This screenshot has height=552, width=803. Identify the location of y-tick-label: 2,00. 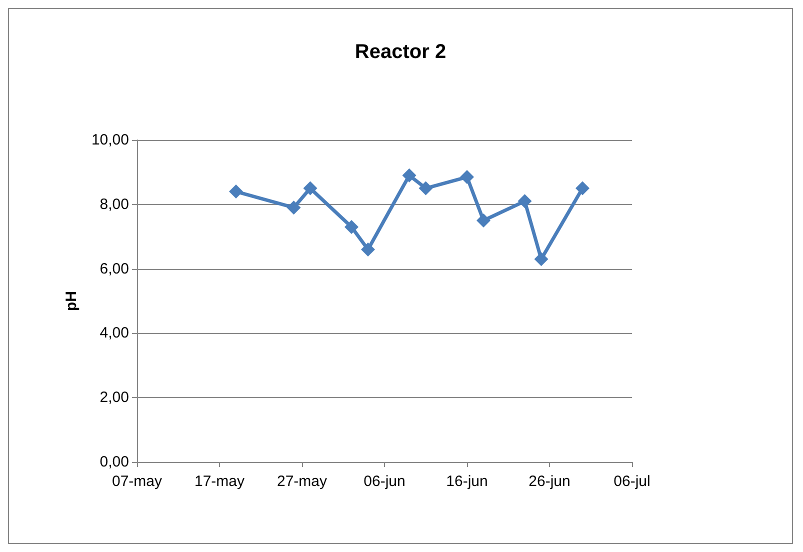
(114, 397).